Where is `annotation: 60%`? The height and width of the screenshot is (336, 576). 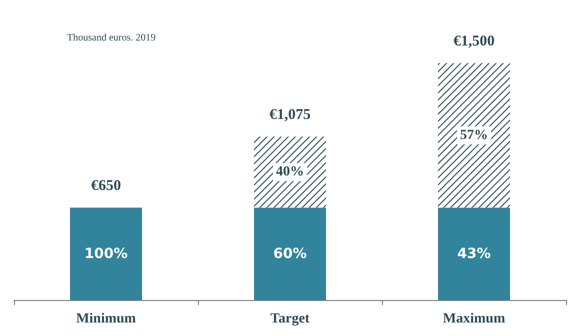 annotation: 60% is located at coordinates (290, 254).